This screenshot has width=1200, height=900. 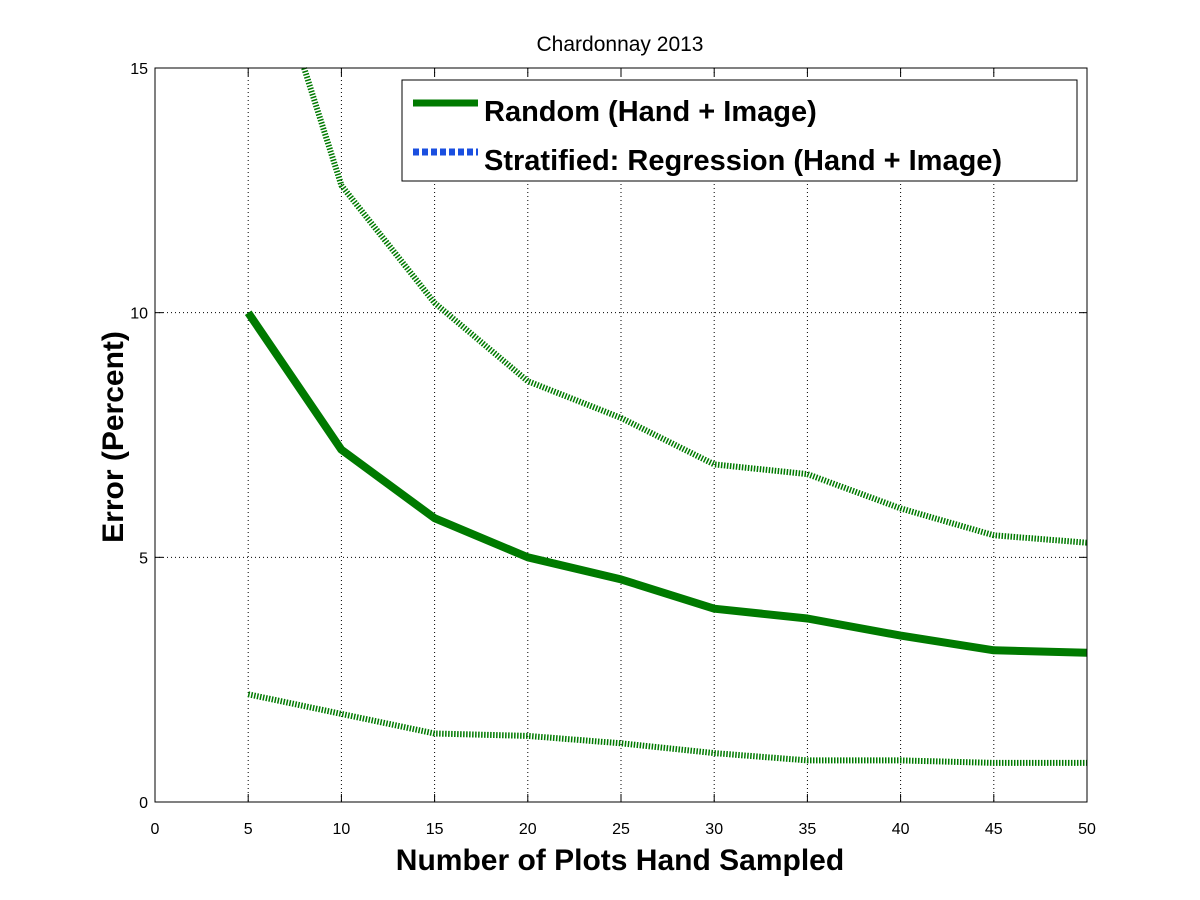 I want to click on y-tick-label: 10, so click(x=139, y=314).